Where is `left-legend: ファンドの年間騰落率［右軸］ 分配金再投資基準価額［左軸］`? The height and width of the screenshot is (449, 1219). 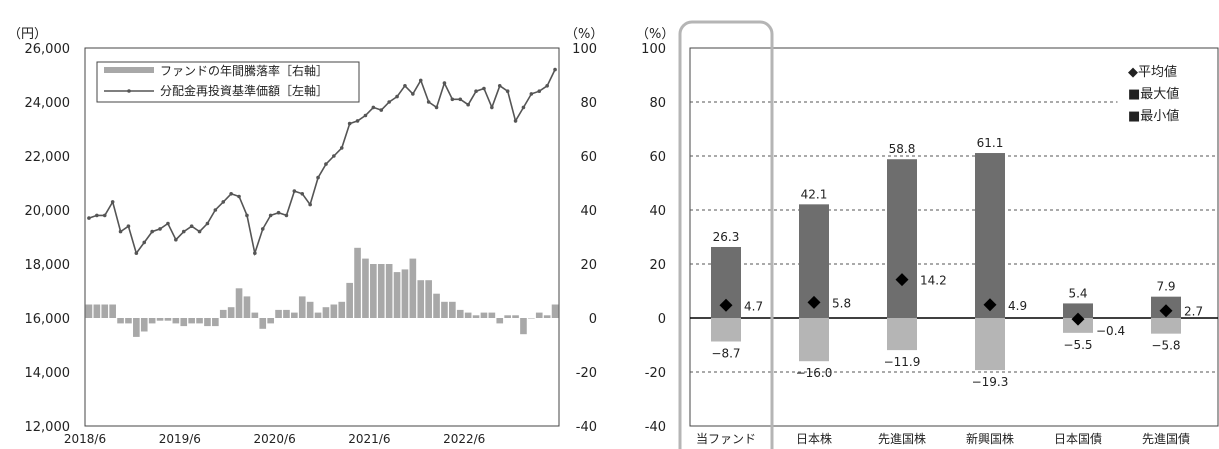 left-legend: ファンドの年間騰落率［右軸］ 分配金再投資基準価額［左軸］ is located at coordinates (228, 82).